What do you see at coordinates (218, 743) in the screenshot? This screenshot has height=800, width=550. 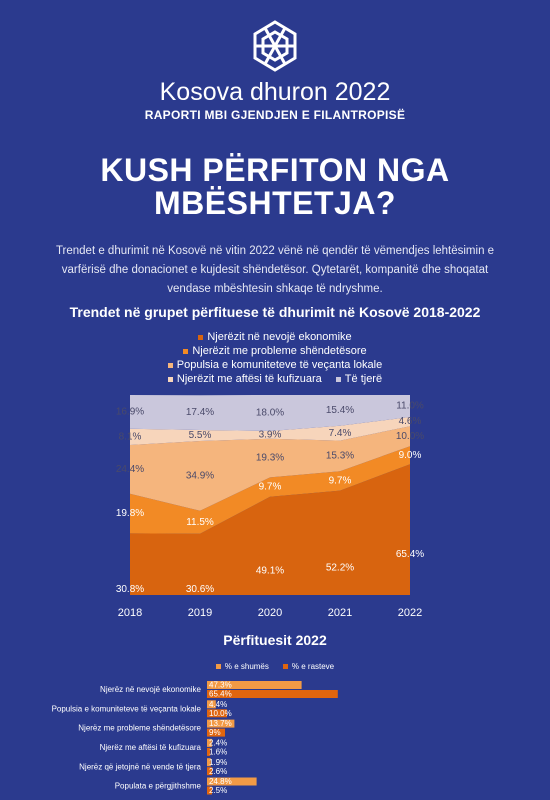 I see `value-label: 2.4%` at bounding box center [218, 743].